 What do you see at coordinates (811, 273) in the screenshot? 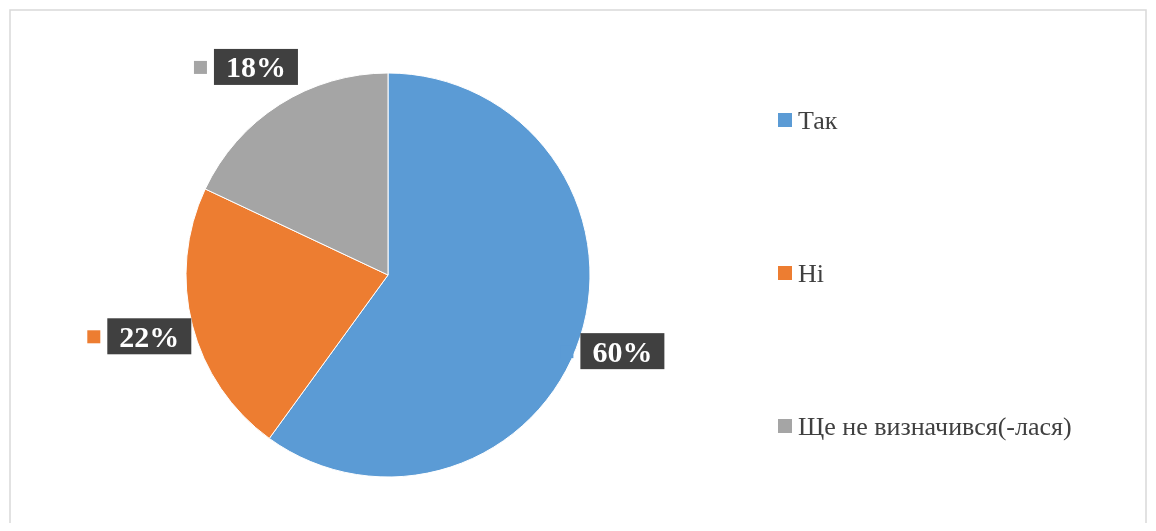
I see `legend-label: Ні` at bounding box center [811, 273].